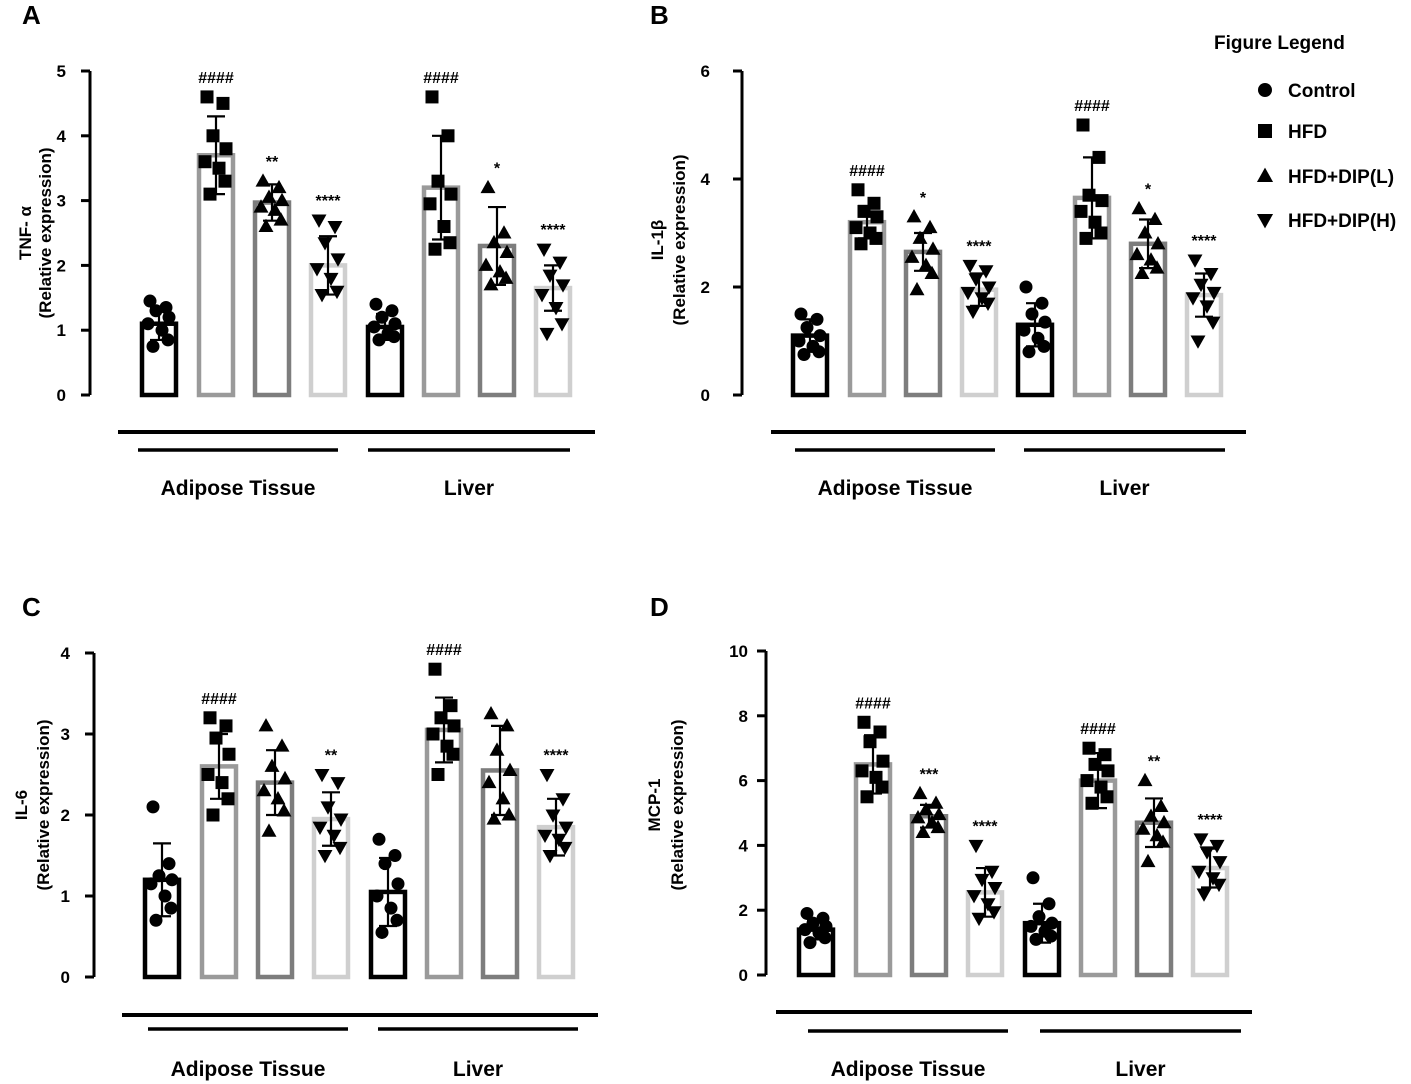 The height and width of the screenshot is (1084, 1411). I want to click on legend-label: HFD+DIP(L), so click(1341, 177).